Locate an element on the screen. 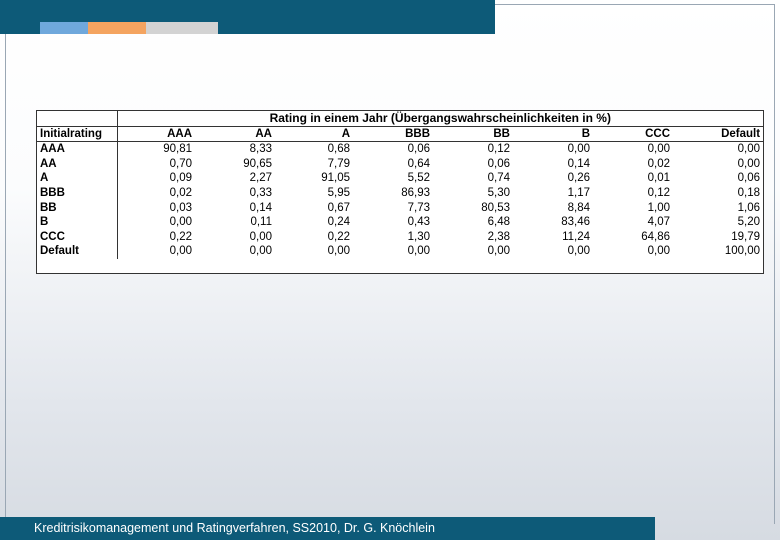 This screenshot has height=540, width=780. table-cell: 1,17 is located at coordinates (578, 192).